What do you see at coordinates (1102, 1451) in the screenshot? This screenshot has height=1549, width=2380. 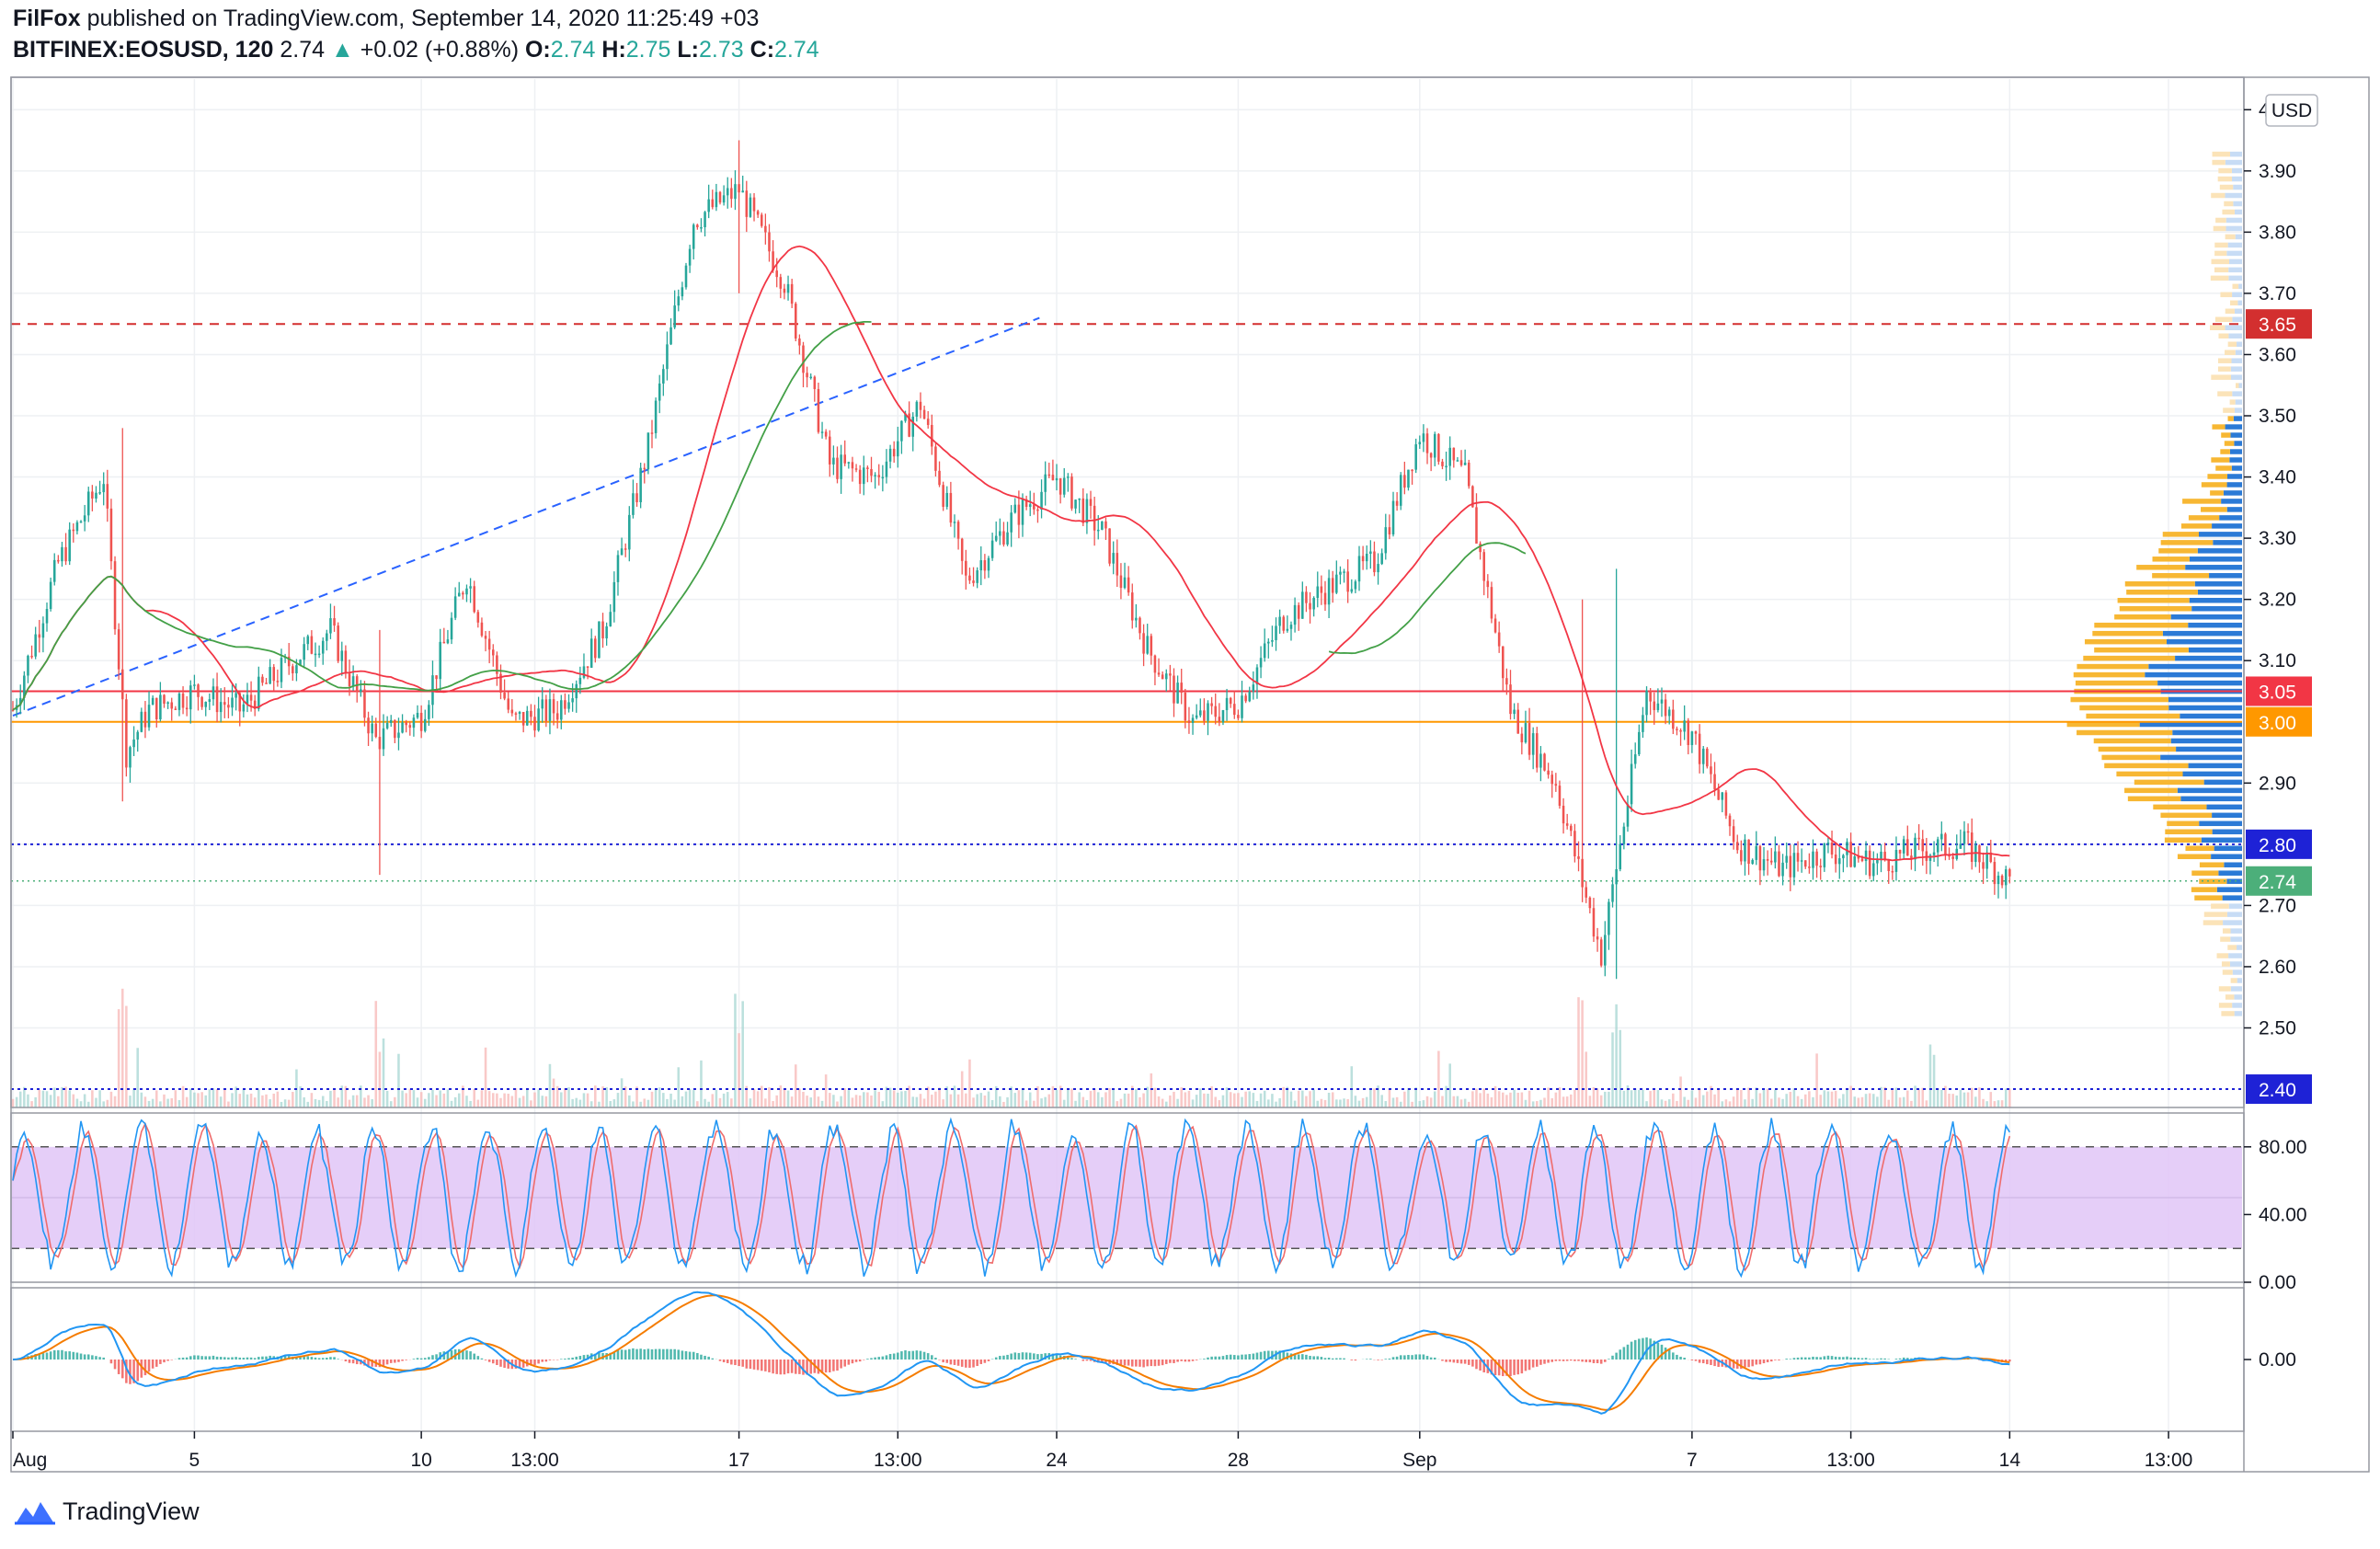 I see `time-axis: Aug 5 10 13:00 17 13:00 24 28 Sep 7 13:00 14 13:00` at bounding box center [1102, 1451].